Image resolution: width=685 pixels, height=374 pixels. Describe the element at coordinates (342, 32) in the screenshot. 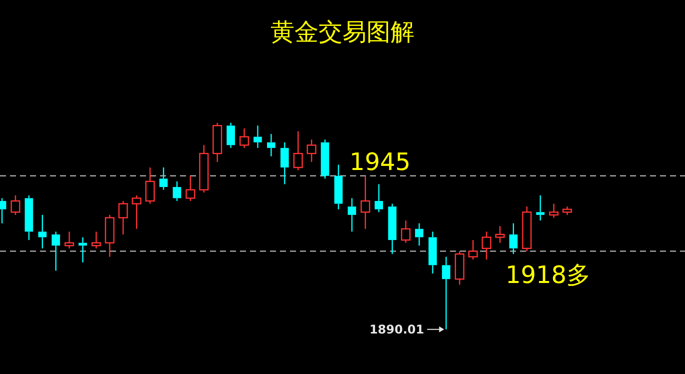

I see `text: 黄金交易图解` at that location.